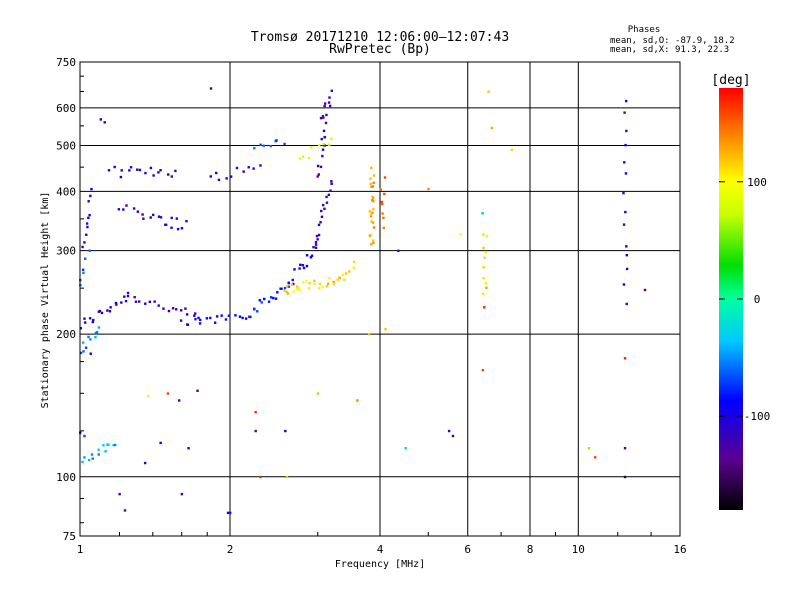 Image resolution: width=800 pixels, height=604 pixels. Describe the element at coordinates (744, 299) in the screenshot. I see `colorbar-ticks: 100 0 -100` at that location.